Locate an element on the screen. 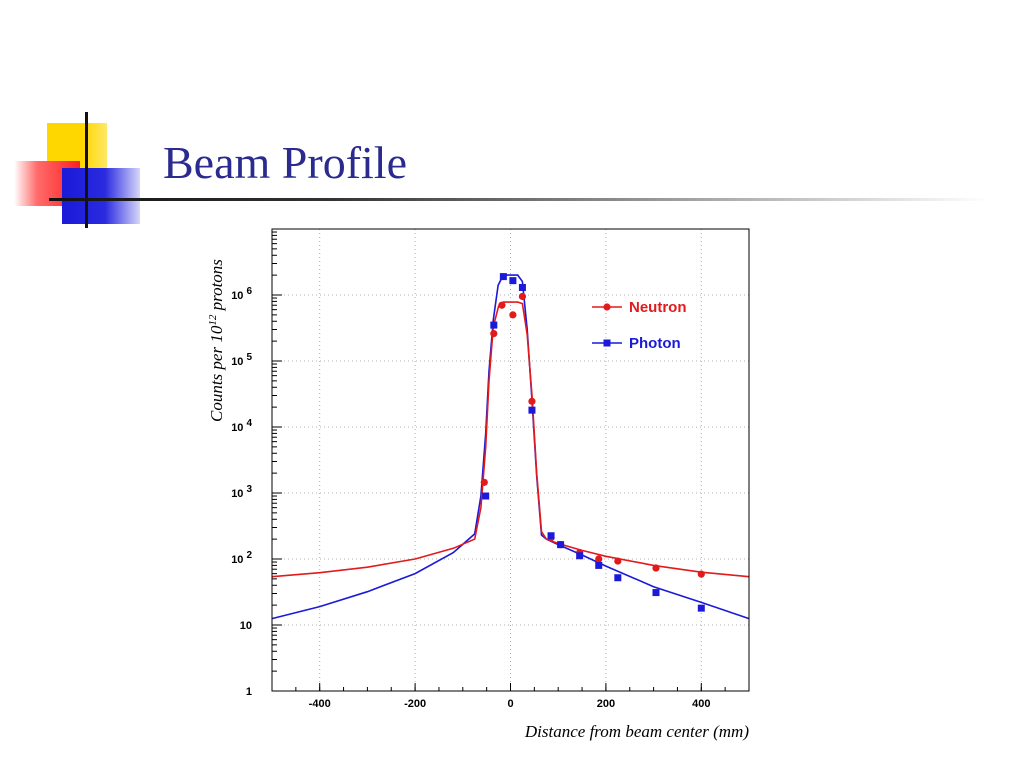 The image size is (1024, 768). x-tick-label: 200 is located at coordinates (606, 704).